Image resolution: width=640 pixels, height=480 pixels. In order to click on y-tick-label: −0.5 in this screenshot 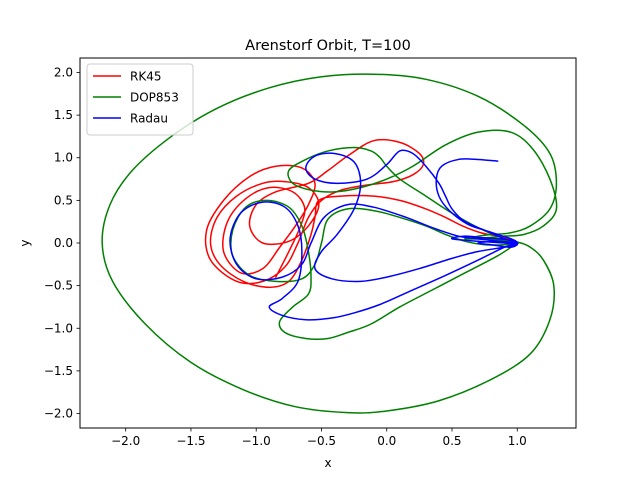, I will do `click(58, 286)`.